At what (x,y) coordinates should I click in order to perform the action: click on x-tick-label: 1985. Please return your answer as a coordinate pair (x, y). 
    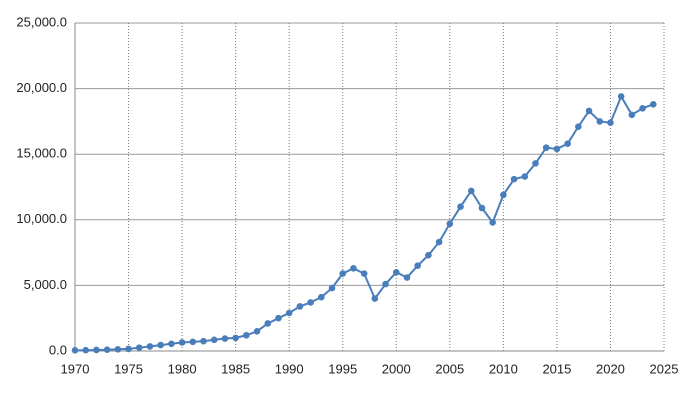
    Looking at the image, I should click on (235, 368).